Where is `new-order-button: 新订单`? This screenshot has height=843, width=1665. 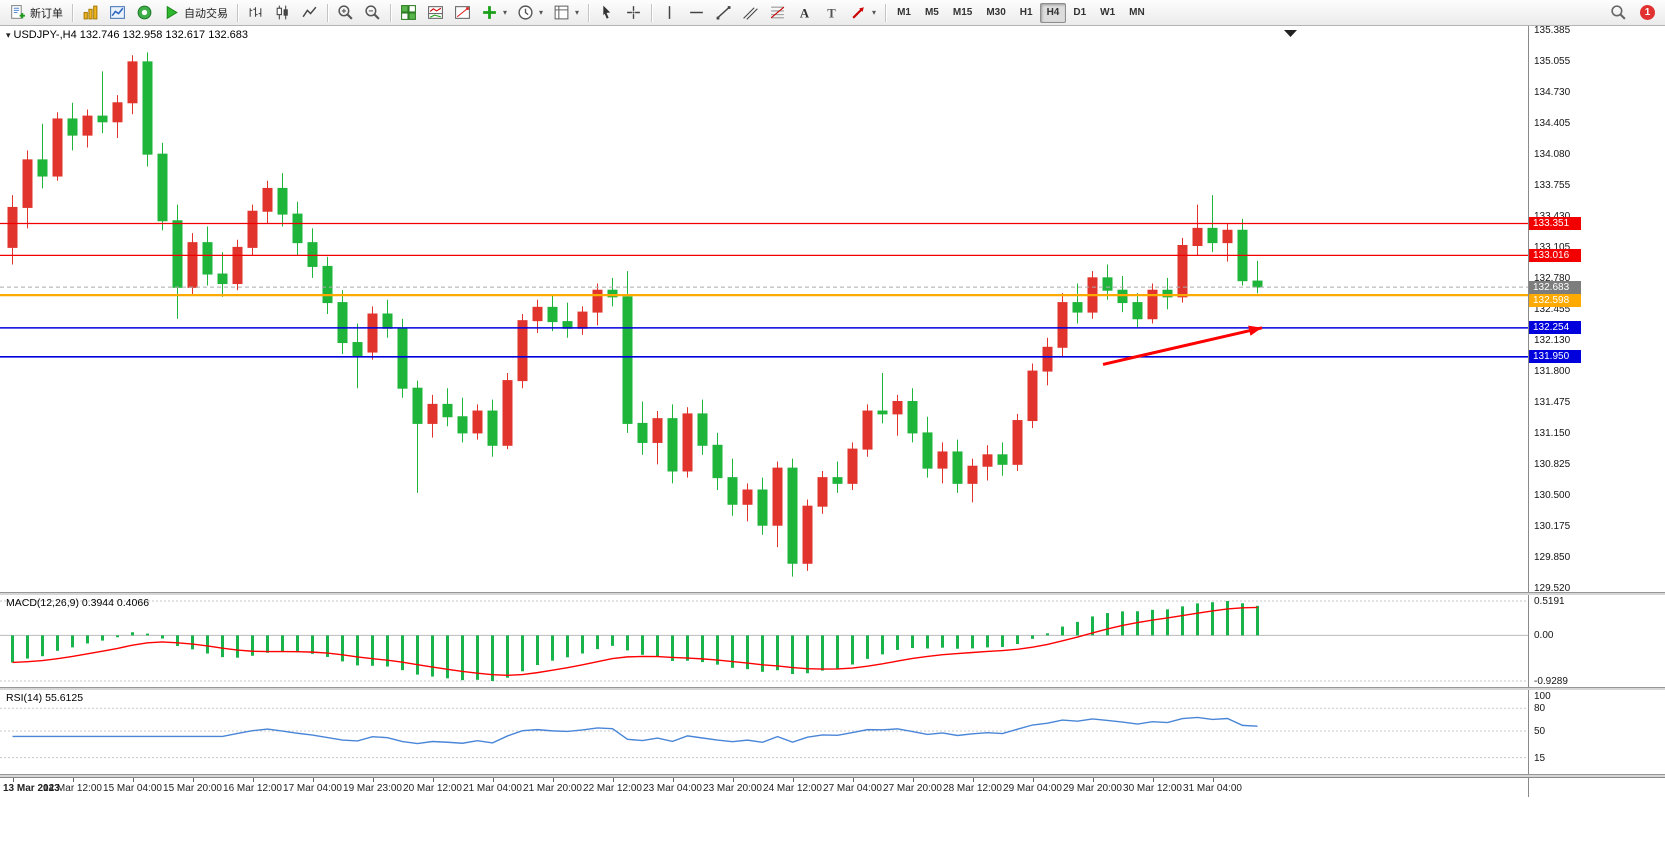 new-order-button: 新订单 is located at coordinates (36, 13).